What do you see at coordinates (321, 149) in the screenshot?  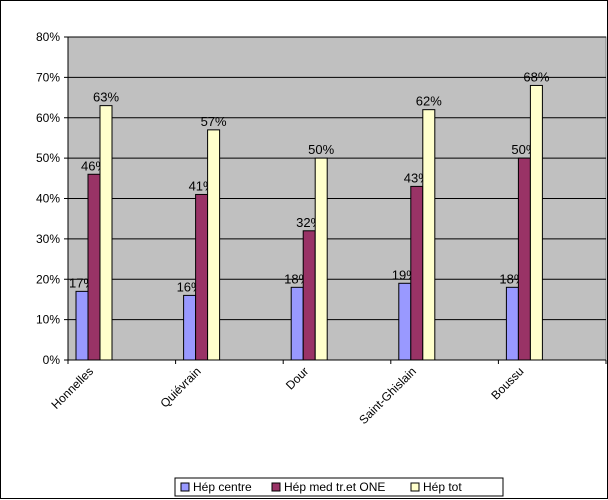 I see `data-label: 50%` at bounding box center [321, 149].